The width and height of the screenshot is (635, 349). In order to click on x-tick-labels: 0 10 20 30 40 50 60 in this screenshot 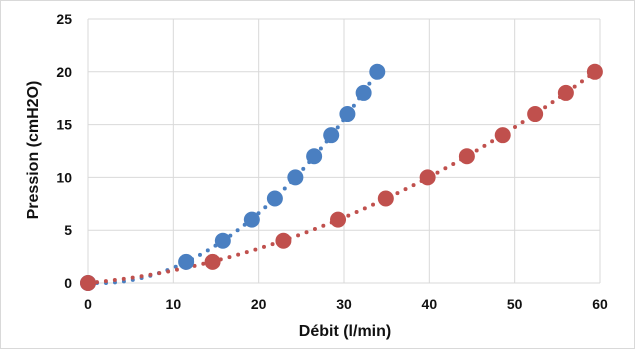, I will do `click(346, 304)`.